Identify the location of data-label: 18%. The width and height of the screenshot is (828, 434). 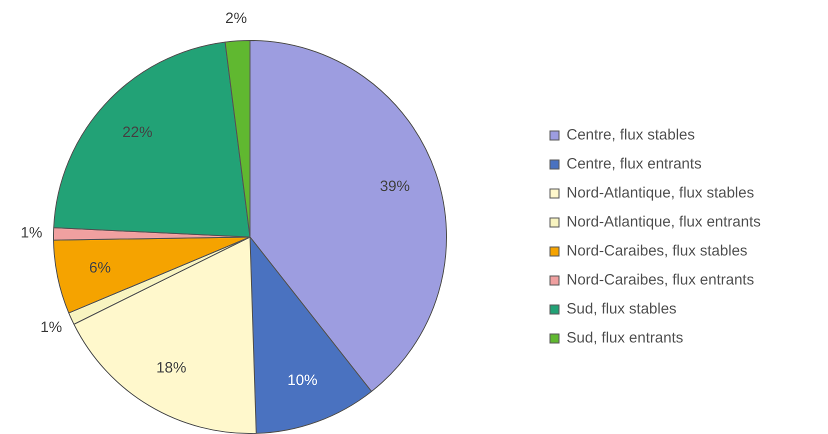
(171, 368).